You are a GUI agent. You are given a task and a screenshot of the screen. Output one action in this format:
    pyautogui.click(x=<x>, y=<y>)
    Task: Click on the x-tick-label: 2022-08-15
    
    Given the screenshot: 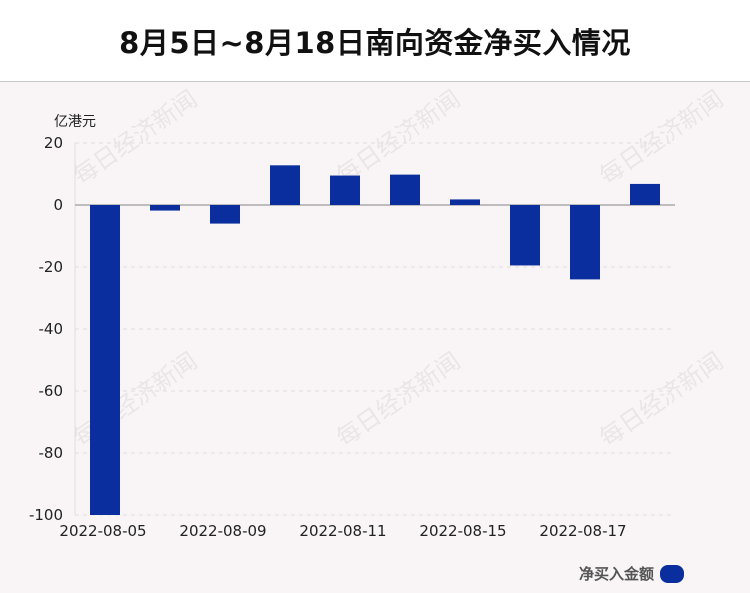 What is the action you would take?
    pyautogui.click(x=462, y=531)
    